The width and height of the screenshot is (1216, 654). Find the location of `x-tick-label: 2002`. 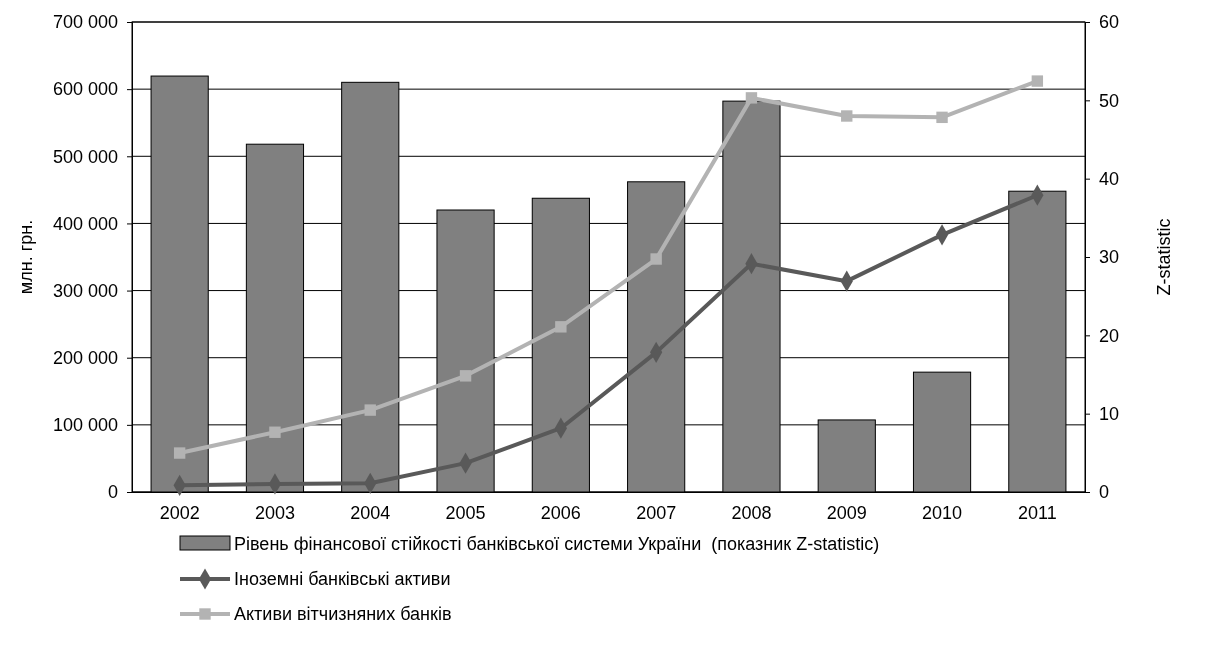

x-tick-label: 2002 is located at coordinates (179, 512).